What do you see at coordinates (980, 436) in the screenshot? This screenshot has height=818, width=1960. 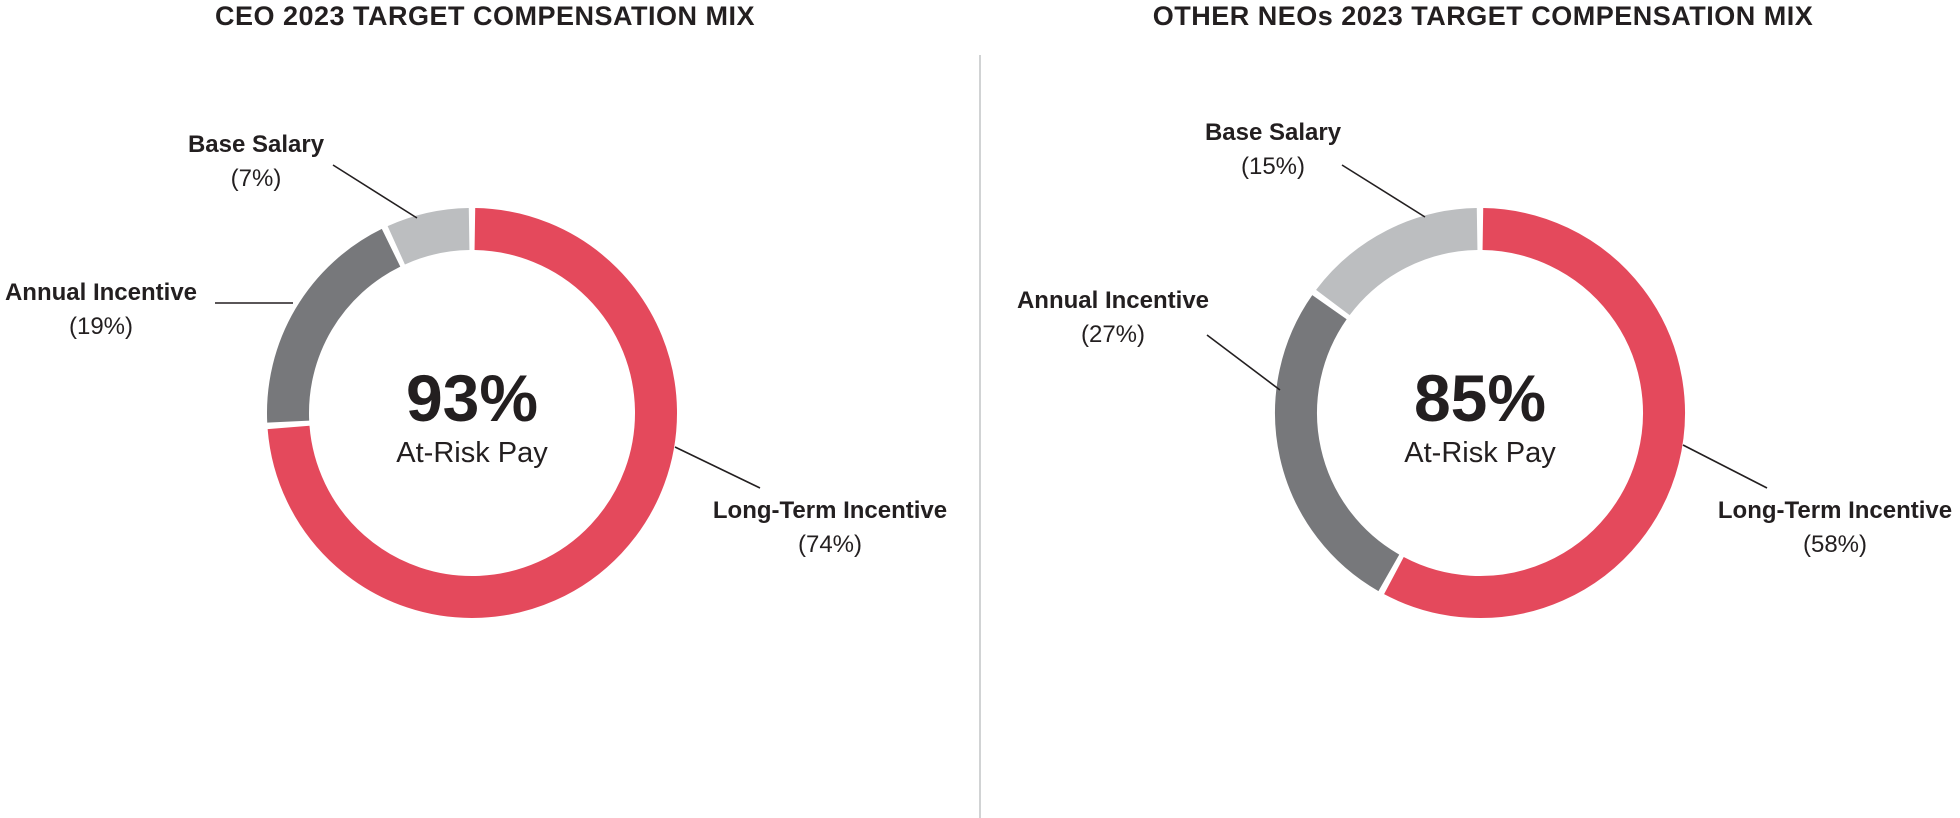 I see `vertical-divider` at bounding box center [980, 436].